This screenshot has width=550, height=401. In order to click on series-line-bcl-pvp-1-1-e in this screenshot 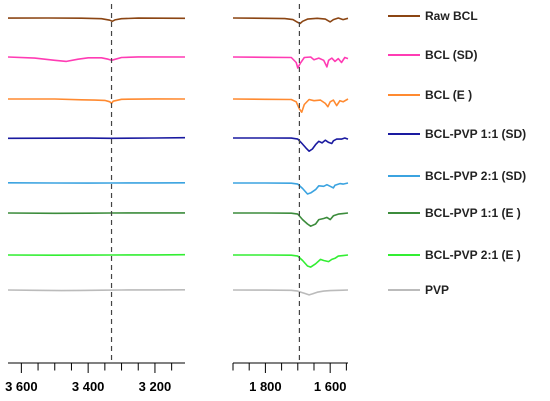, I will do `click(291, 219)`.